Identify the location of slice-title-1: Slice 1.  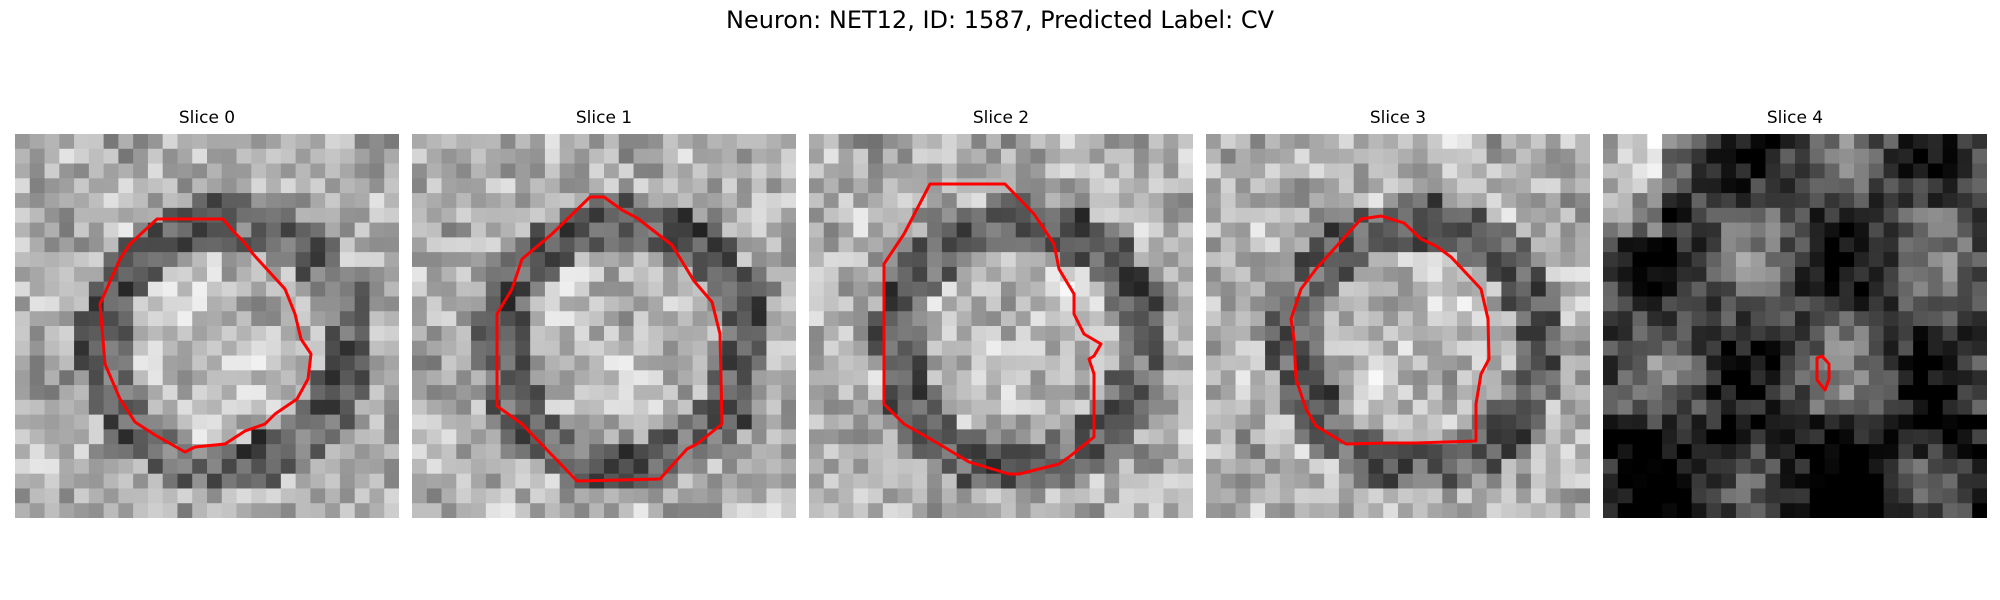
(604, 118).